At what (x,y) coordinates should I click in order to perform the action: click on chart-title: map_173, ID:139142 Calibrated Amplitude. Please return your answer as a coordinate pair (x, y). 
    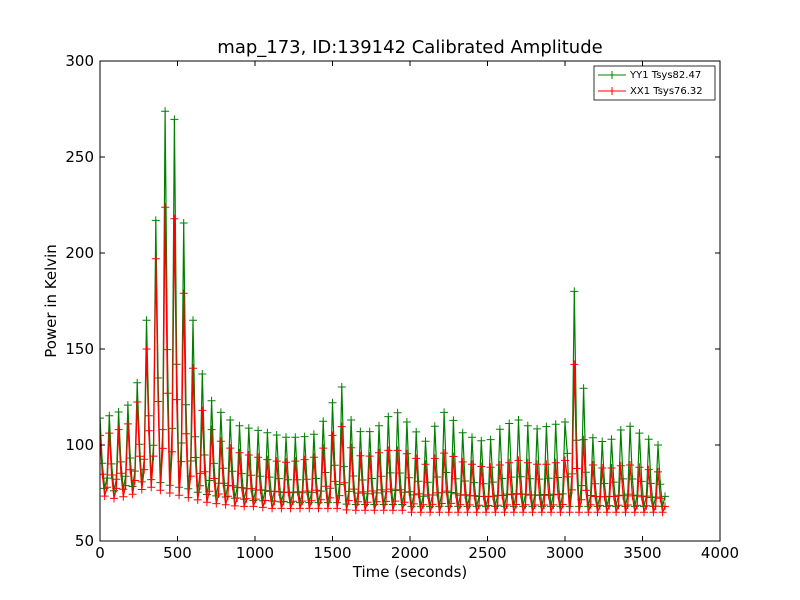
    Looking at the image, I should click on (409, 47).